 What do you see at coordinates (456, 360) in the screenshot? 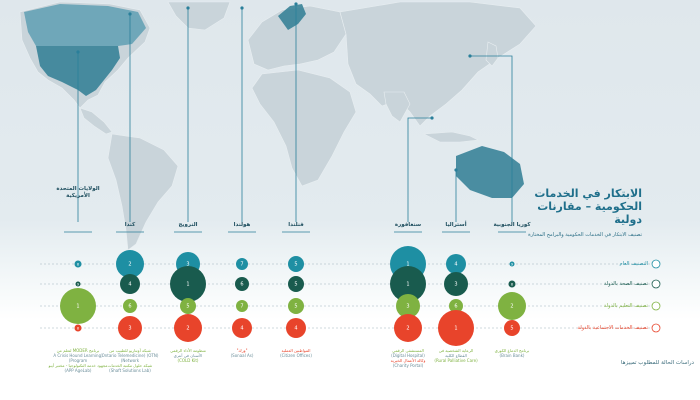
I see `example-line: (Rural Palliative Care)` at bounding box center [456, 360].